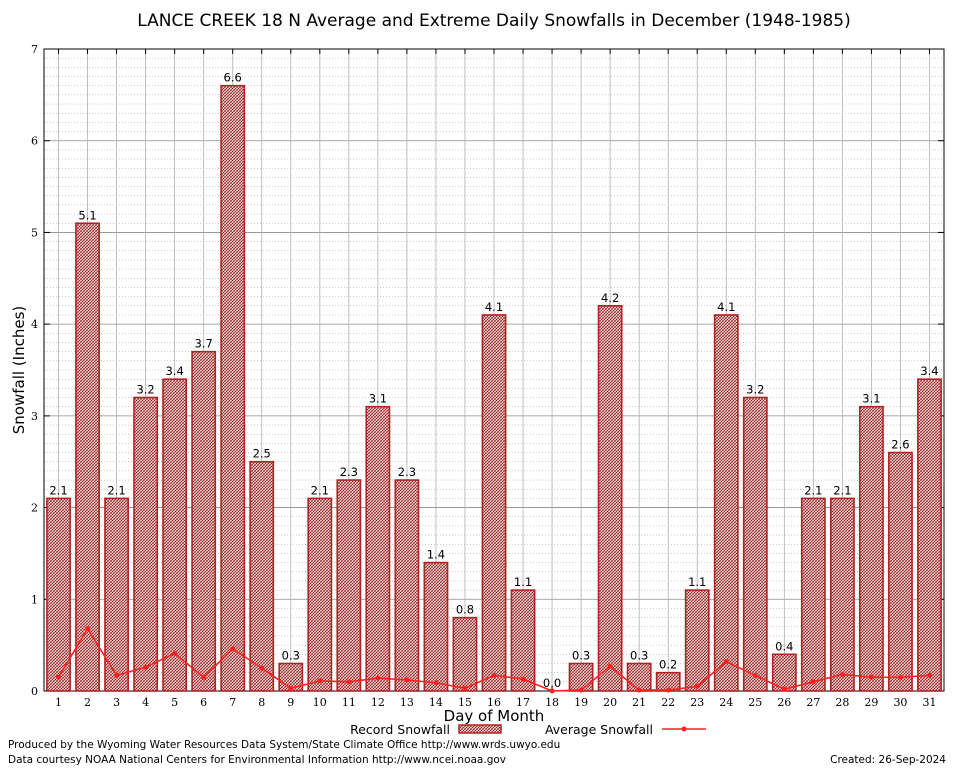 This screenshot has width=954, height=768. What do you see at coordinates (233, 78) in the screenshot?
I see `bar-value-label: 6.6` at bounding box center [233, 78].